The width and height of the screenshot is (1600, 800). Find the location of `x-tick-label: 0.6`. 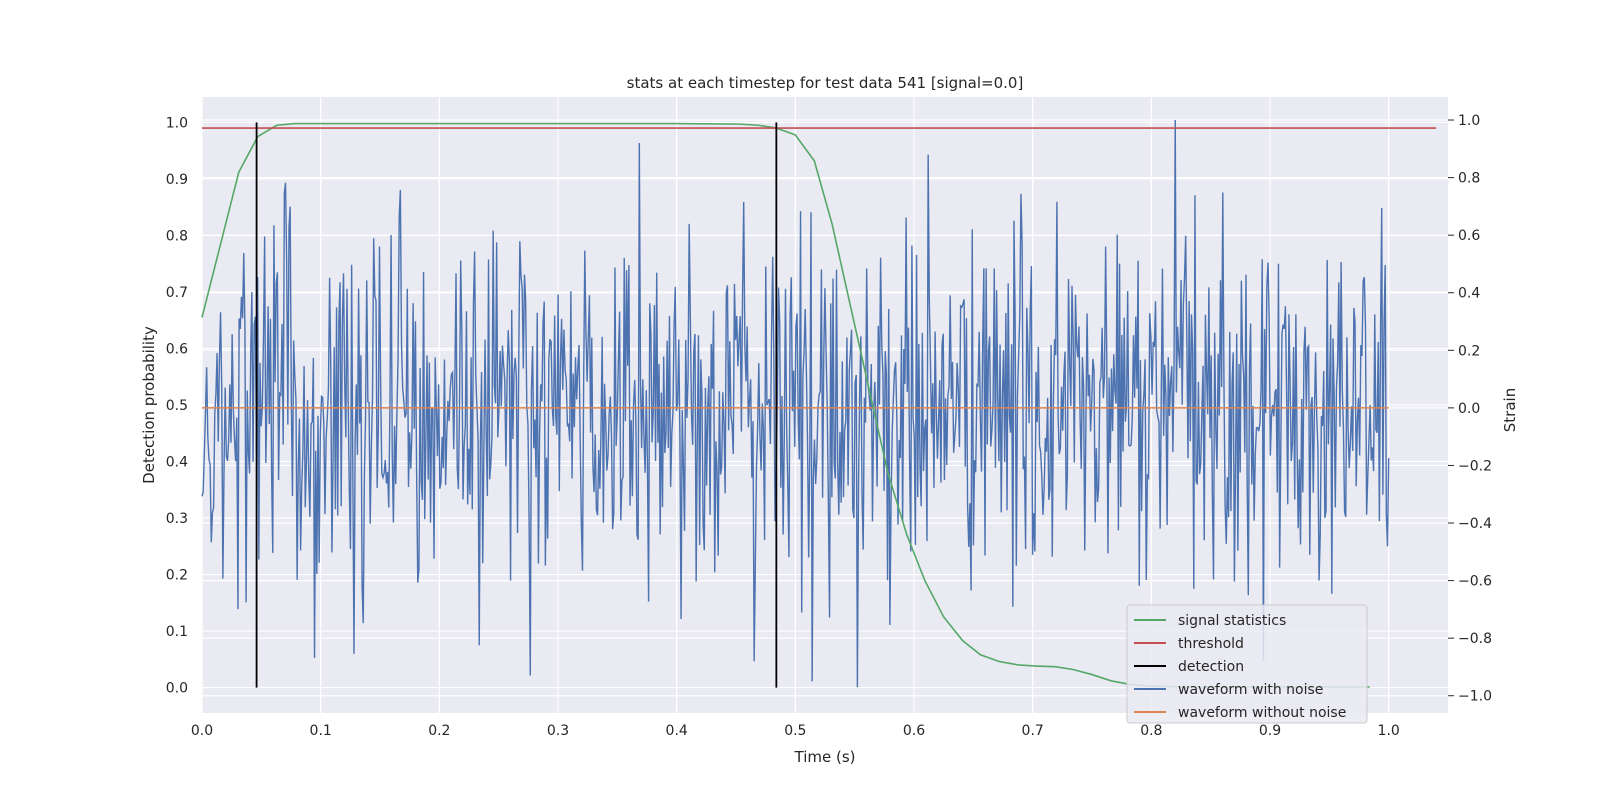

x-tick-label: 0.6 is located at coordinates (914, 731).